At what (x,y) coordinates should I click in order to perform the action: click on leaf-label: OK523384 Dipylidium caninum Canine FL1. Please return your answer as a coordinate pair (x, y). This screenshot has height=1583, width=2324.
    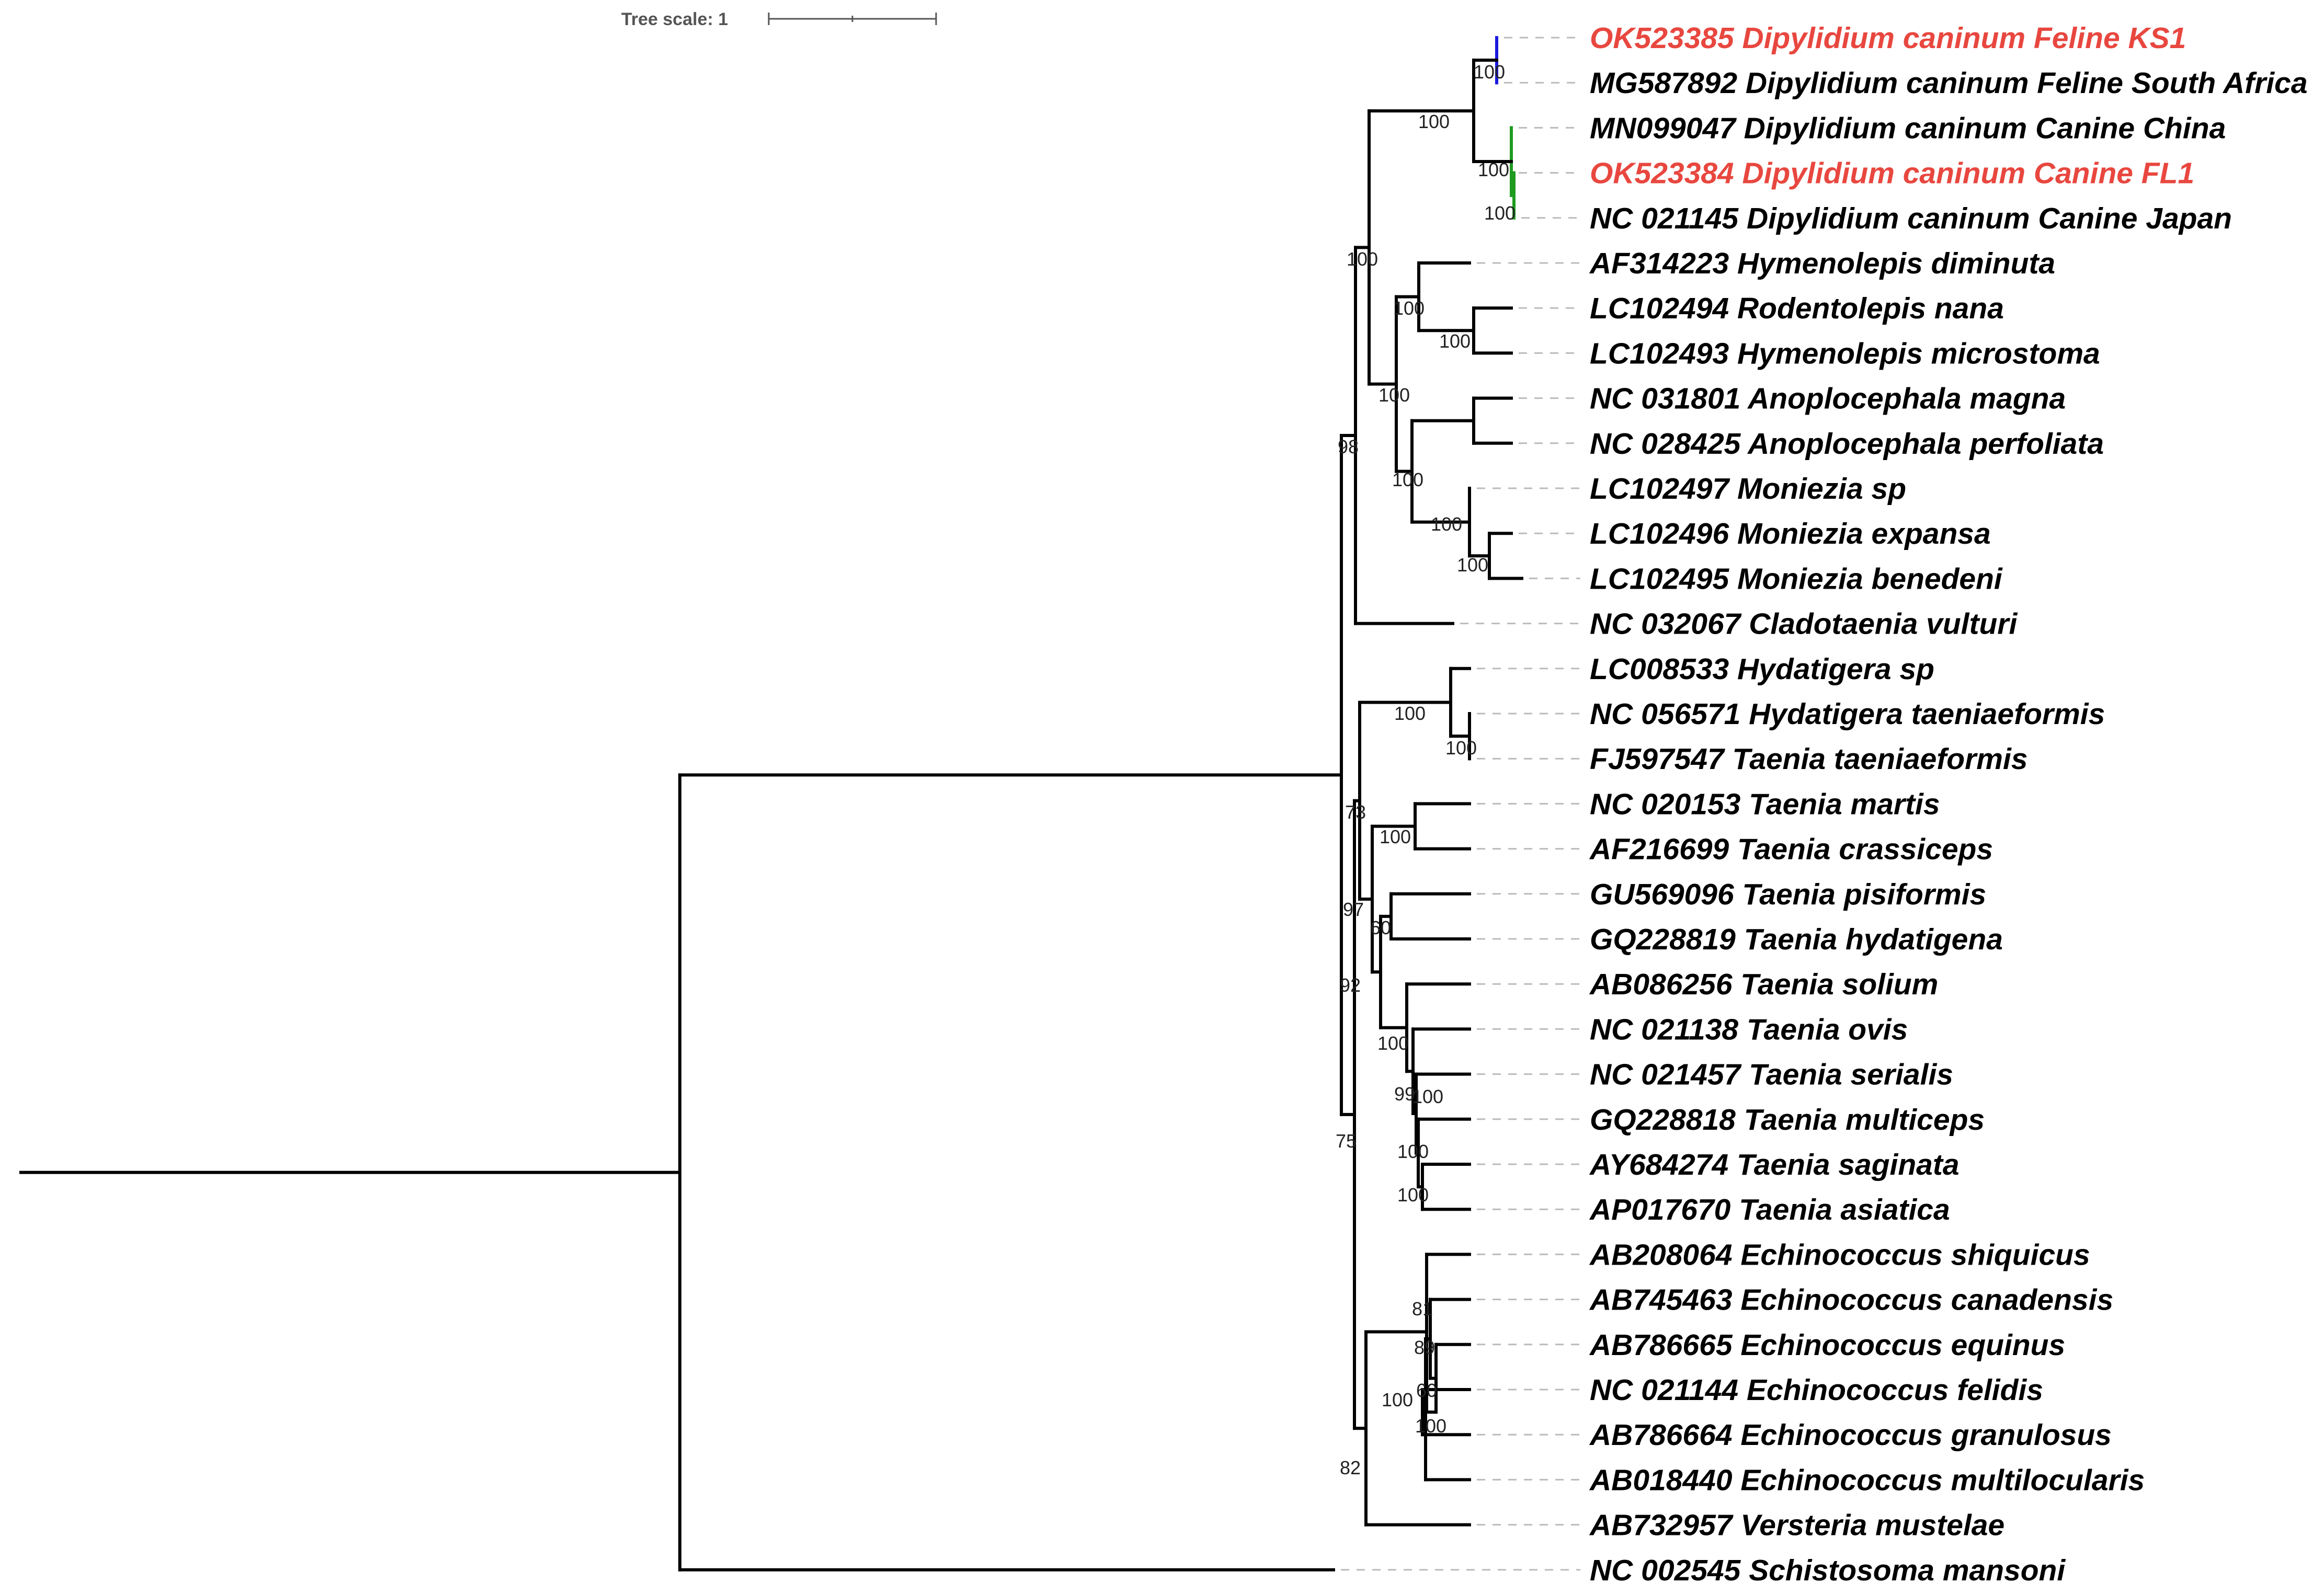
    Looking at the image, I should click on (1892, 174).